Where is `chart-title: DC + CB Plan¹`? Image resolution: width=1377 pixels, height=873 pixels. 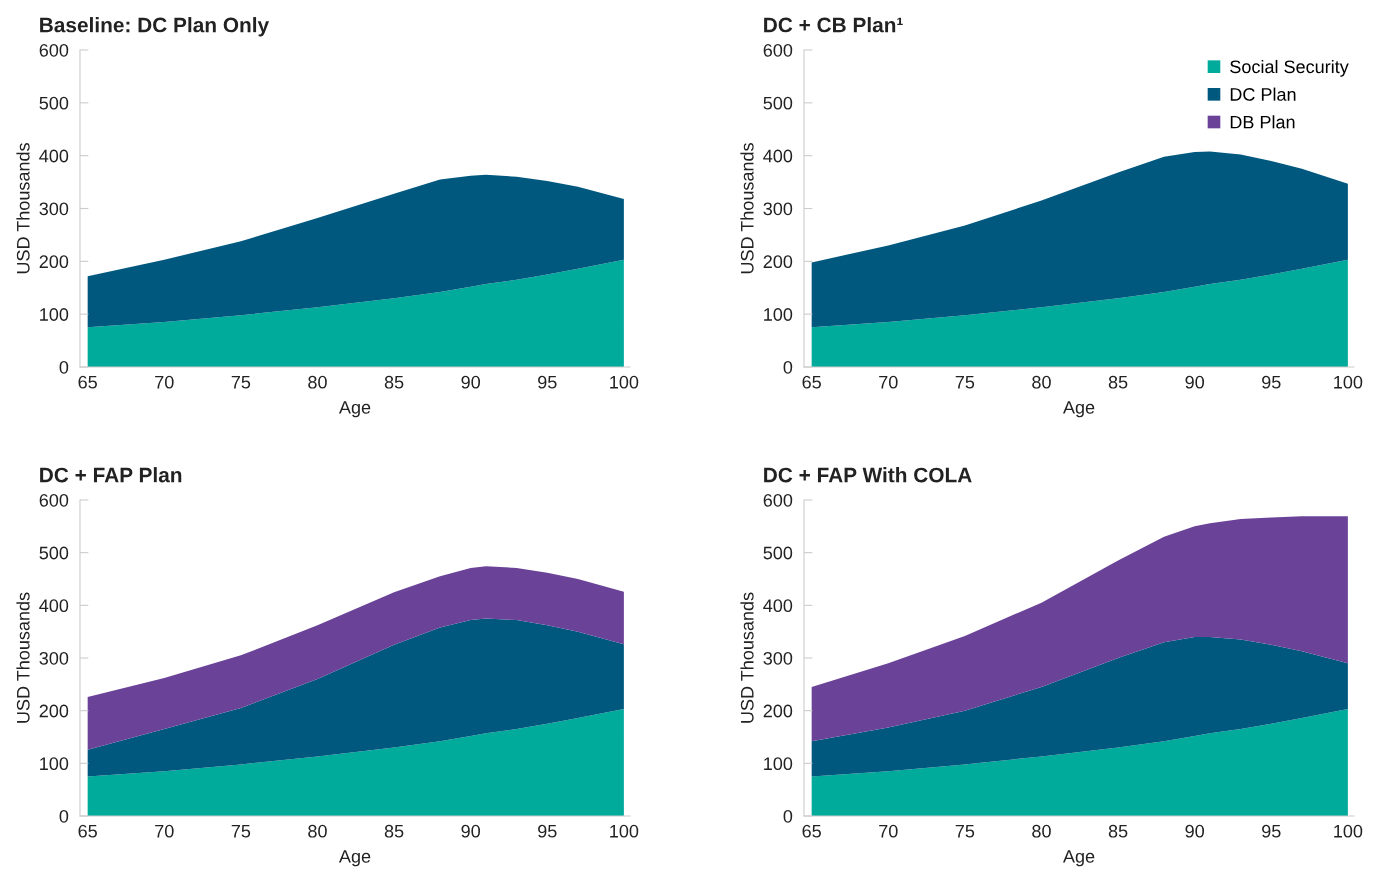 chart-title: DC + CB Plan¹ is located at coordinates (833, 25).